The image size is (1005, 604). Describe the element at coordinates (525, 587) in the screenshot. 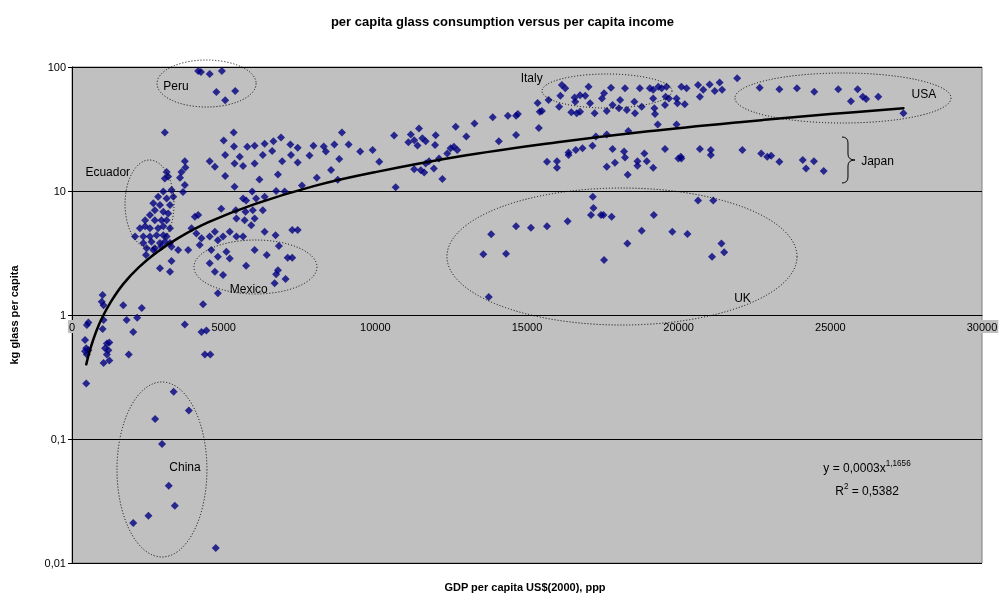

I see `x-axis-title: GDP per capita US$(2000), ppp` at that location.